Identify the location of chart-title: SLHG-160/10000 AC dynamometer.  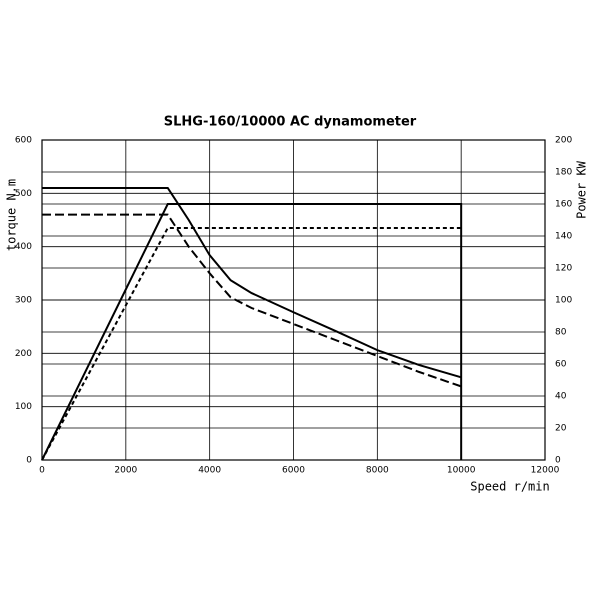
(290, 122).